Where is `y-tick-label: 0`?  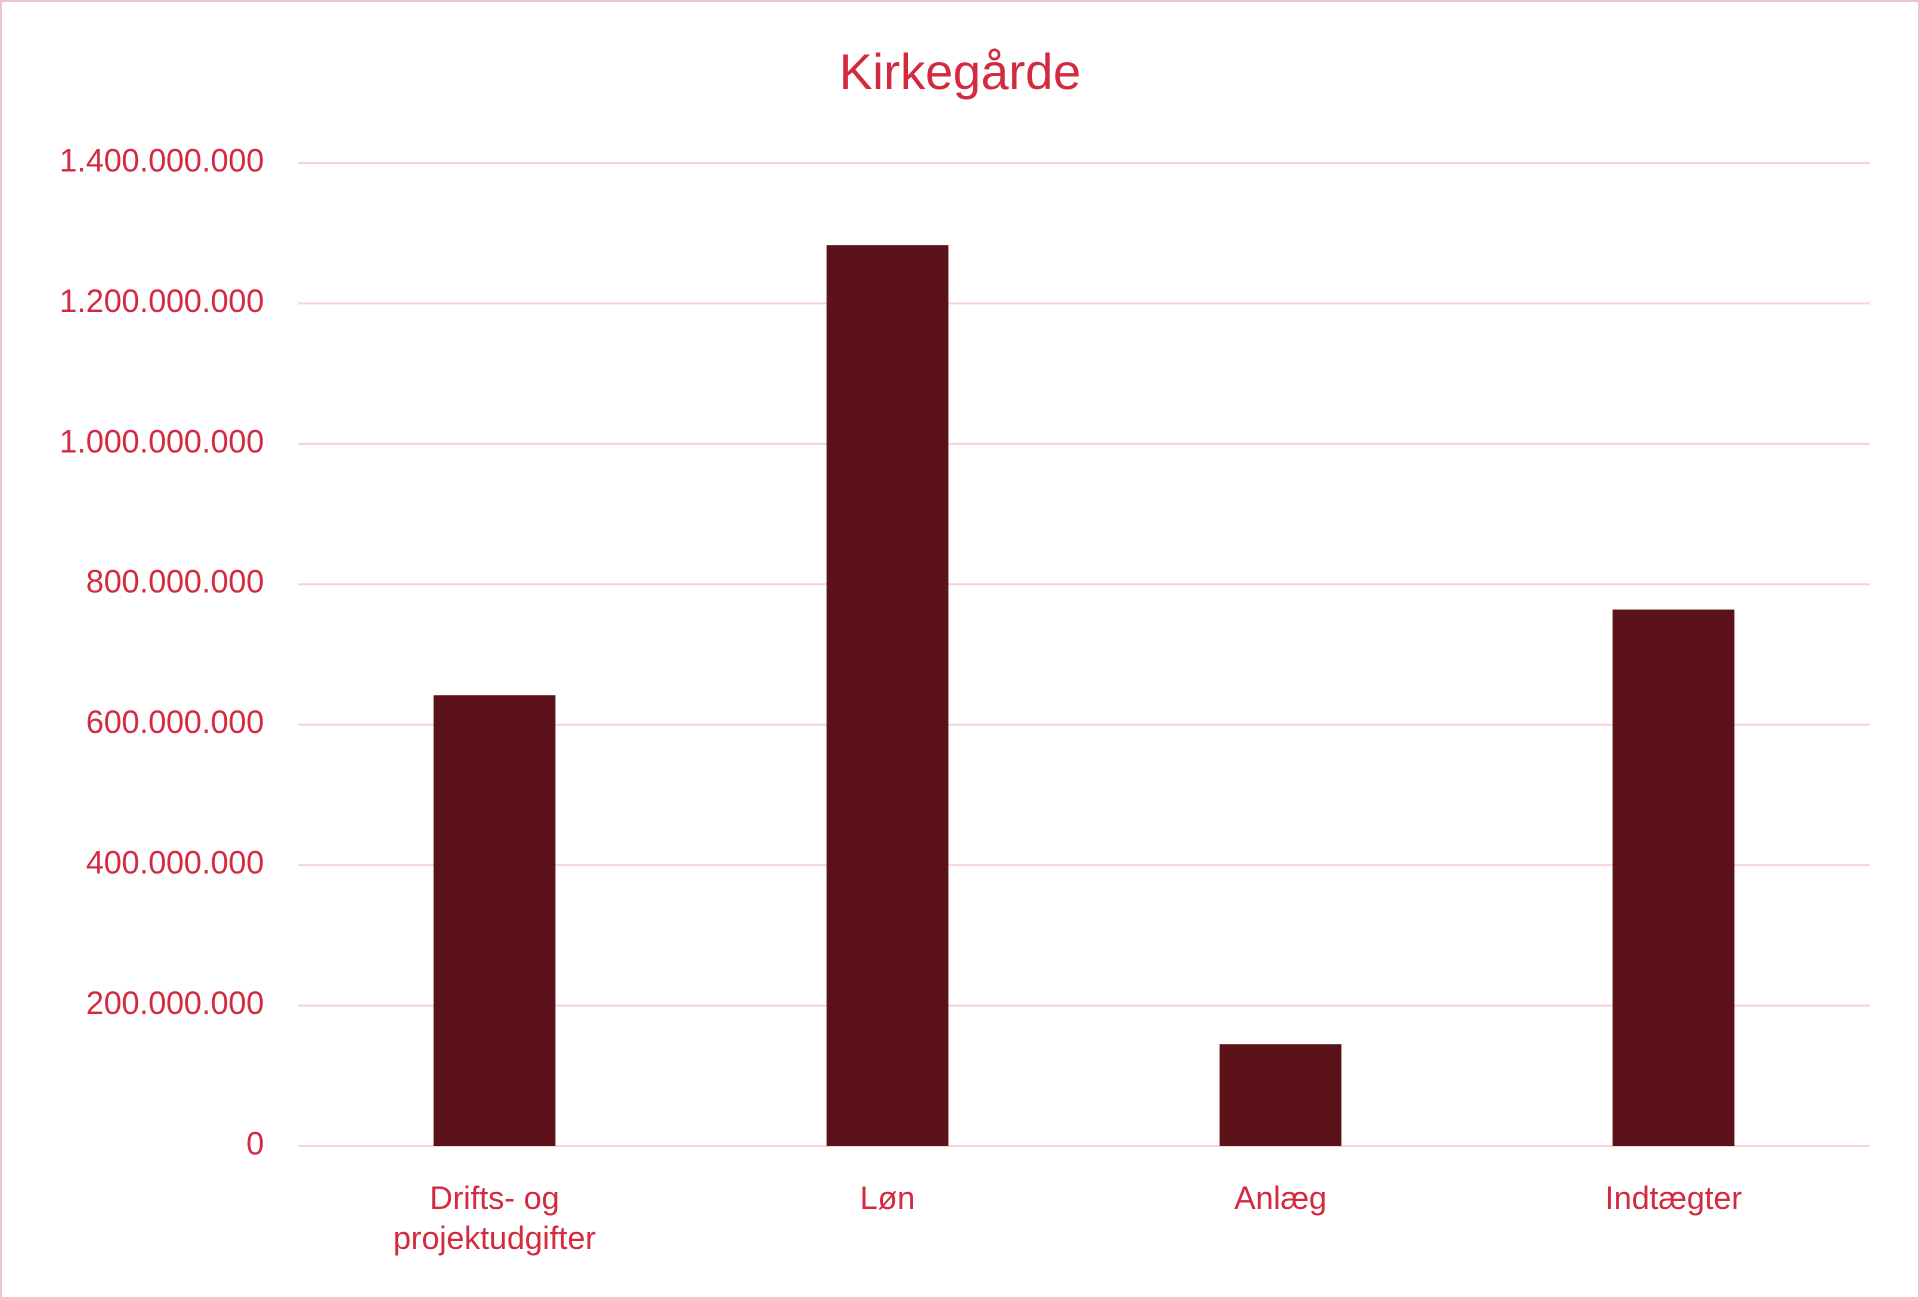
y-tick-label: 0 is located at coordinates (255, 1143).